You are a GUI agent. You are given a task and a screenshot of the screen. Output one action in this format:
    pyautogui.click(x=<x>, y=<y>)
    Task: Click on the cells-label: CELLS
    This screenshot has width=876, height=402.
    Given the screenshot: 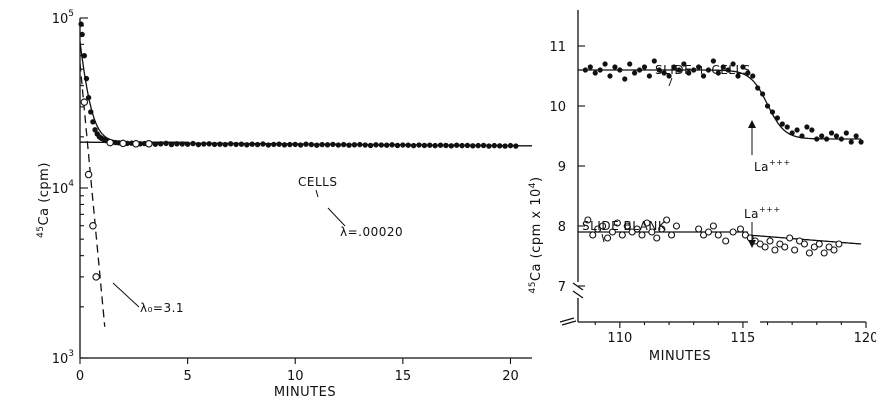 What is the action you would take?
    pyautogui.click(x=317, y=182)
    